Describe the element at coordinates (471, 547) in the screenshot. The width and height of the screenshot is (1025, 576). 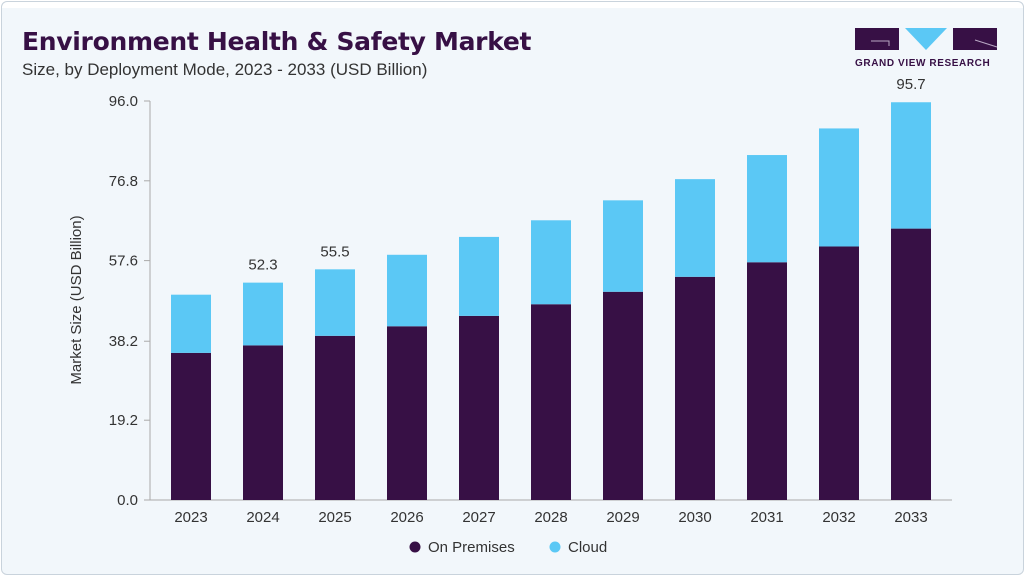
I see `legend-label: On Premises` at that location.